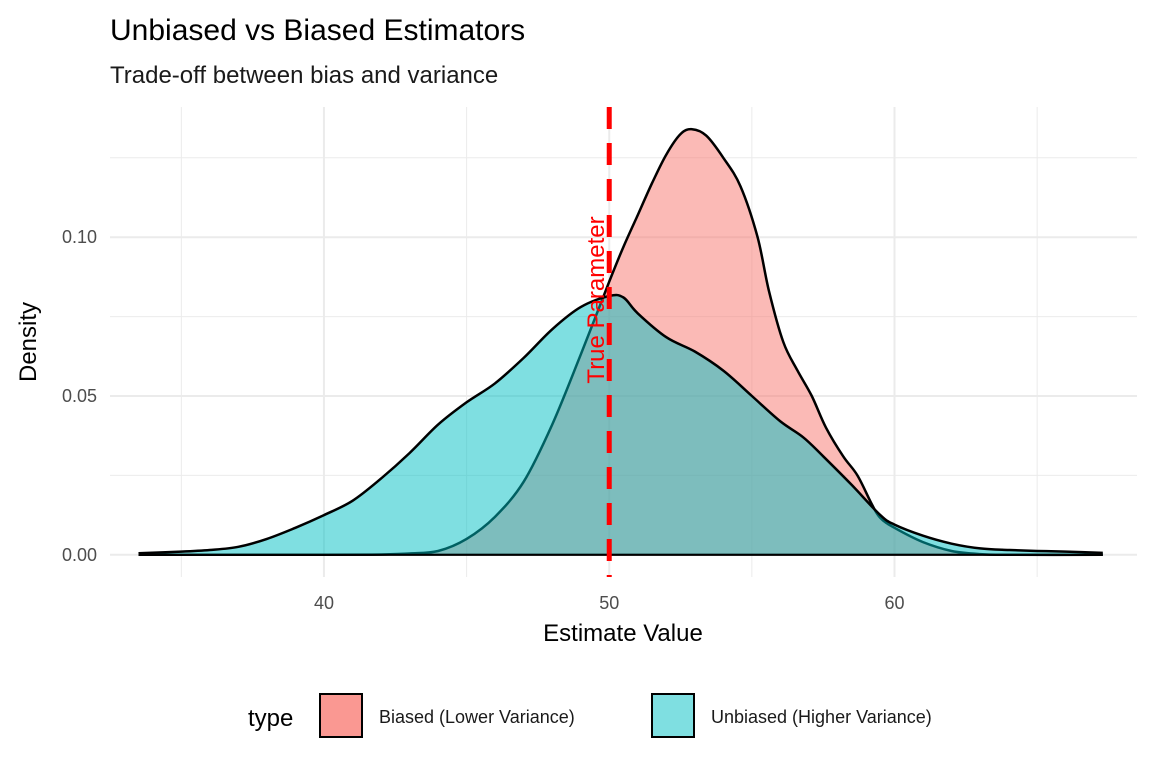  Describe the element at coordinates (317, 30) in the screenshot. I see `chart-title: Unbiased vs Biased Estimators` at that location.